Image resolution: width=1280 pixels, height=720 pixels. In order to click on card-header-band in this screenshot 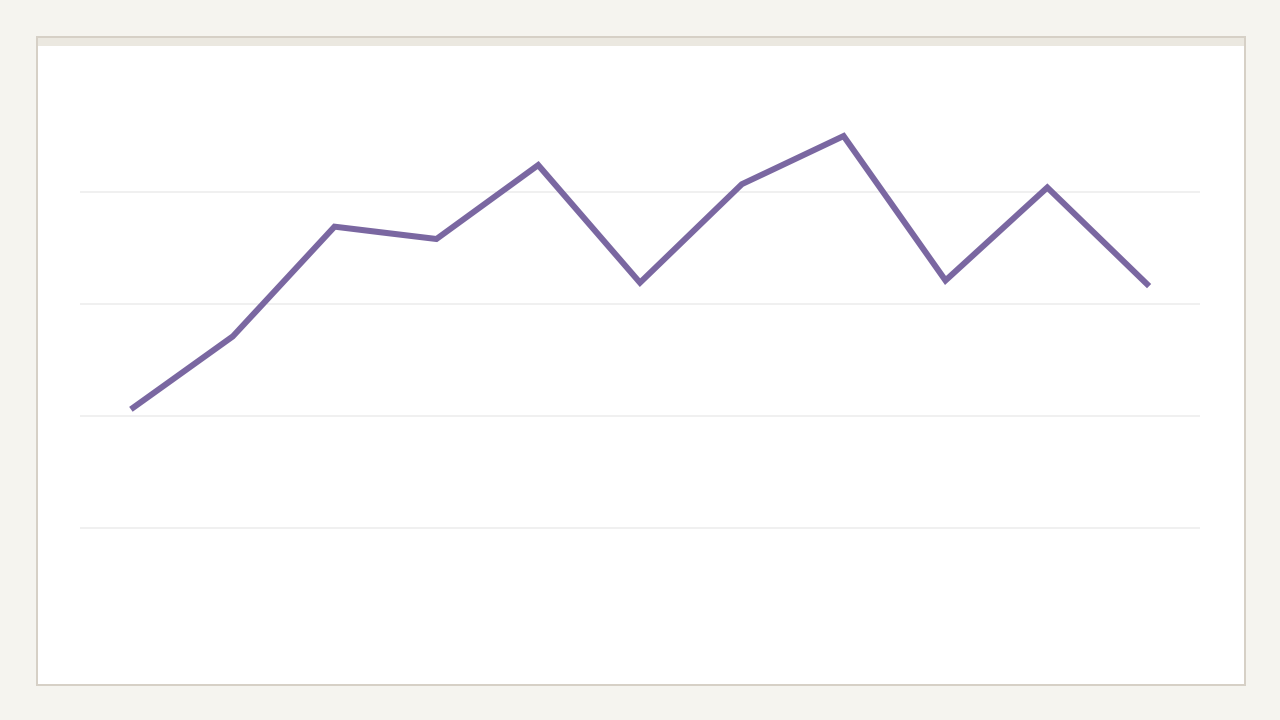, I will do `click(641, 42)`.